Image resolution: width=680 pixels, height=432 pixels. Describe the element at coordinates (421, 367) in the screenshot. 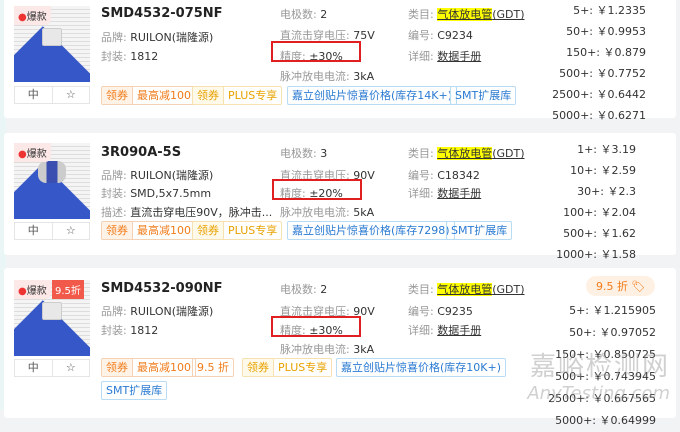

I see `promo-tag: 嘉立创贴片惊喜价格(库存10K+)` at that location.